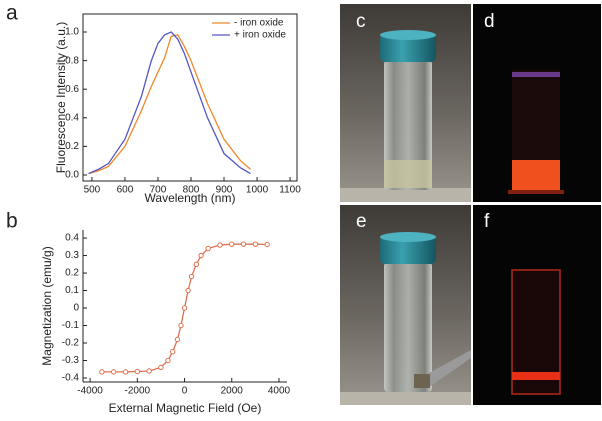 The height and width of the screenshot is (421, 602). What do you see at coordinates (190, 198) in the screenshot?
I see `x-axis-label: Wavelength (nm)` at bounding box center [190, 198].